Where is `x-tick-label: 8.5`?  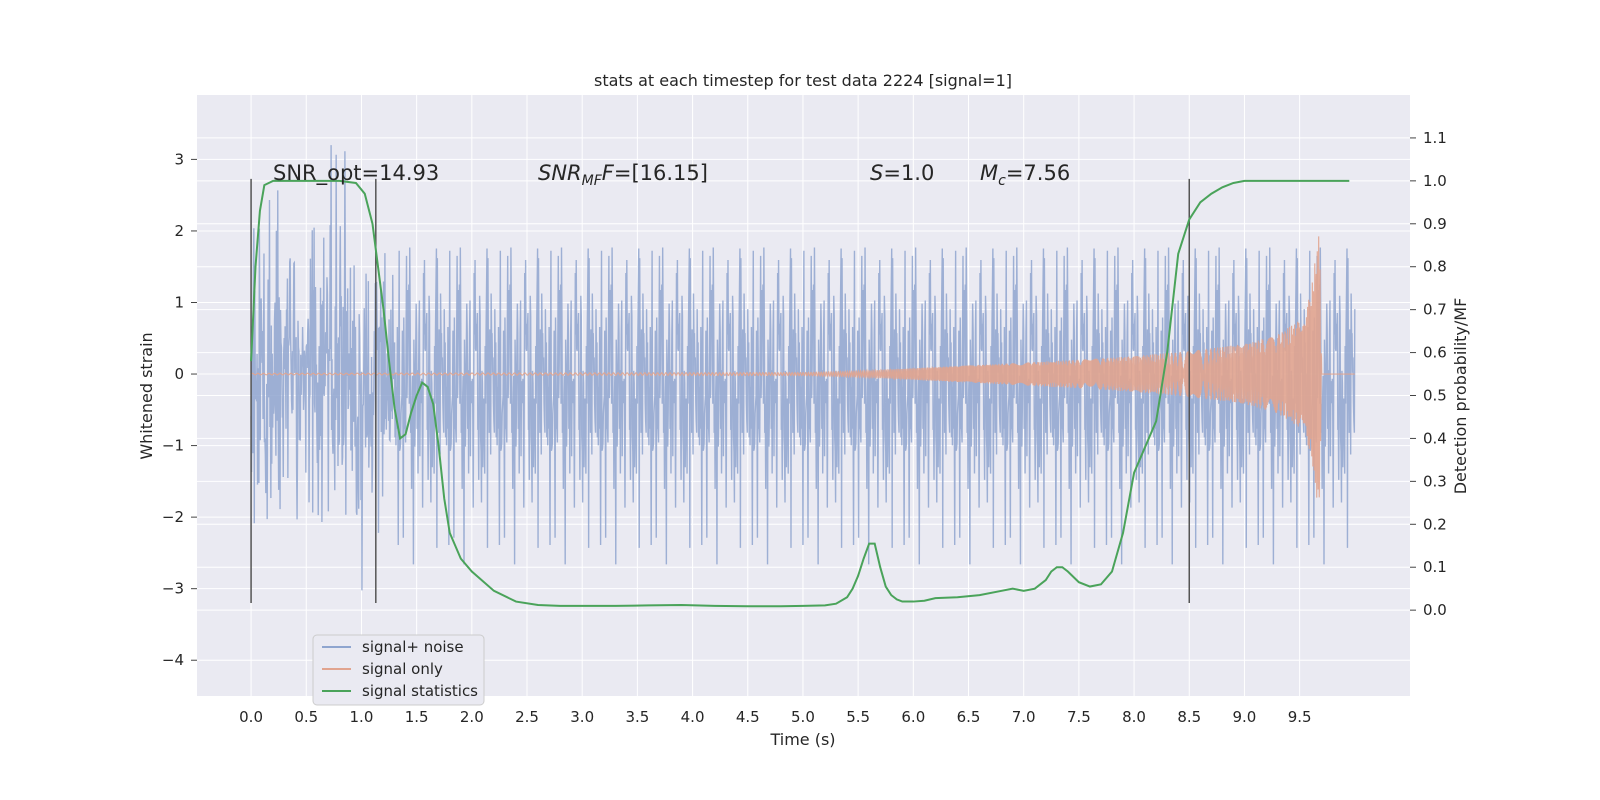 x-tick-label: 8.5 is located at coordinates (1189, 717).